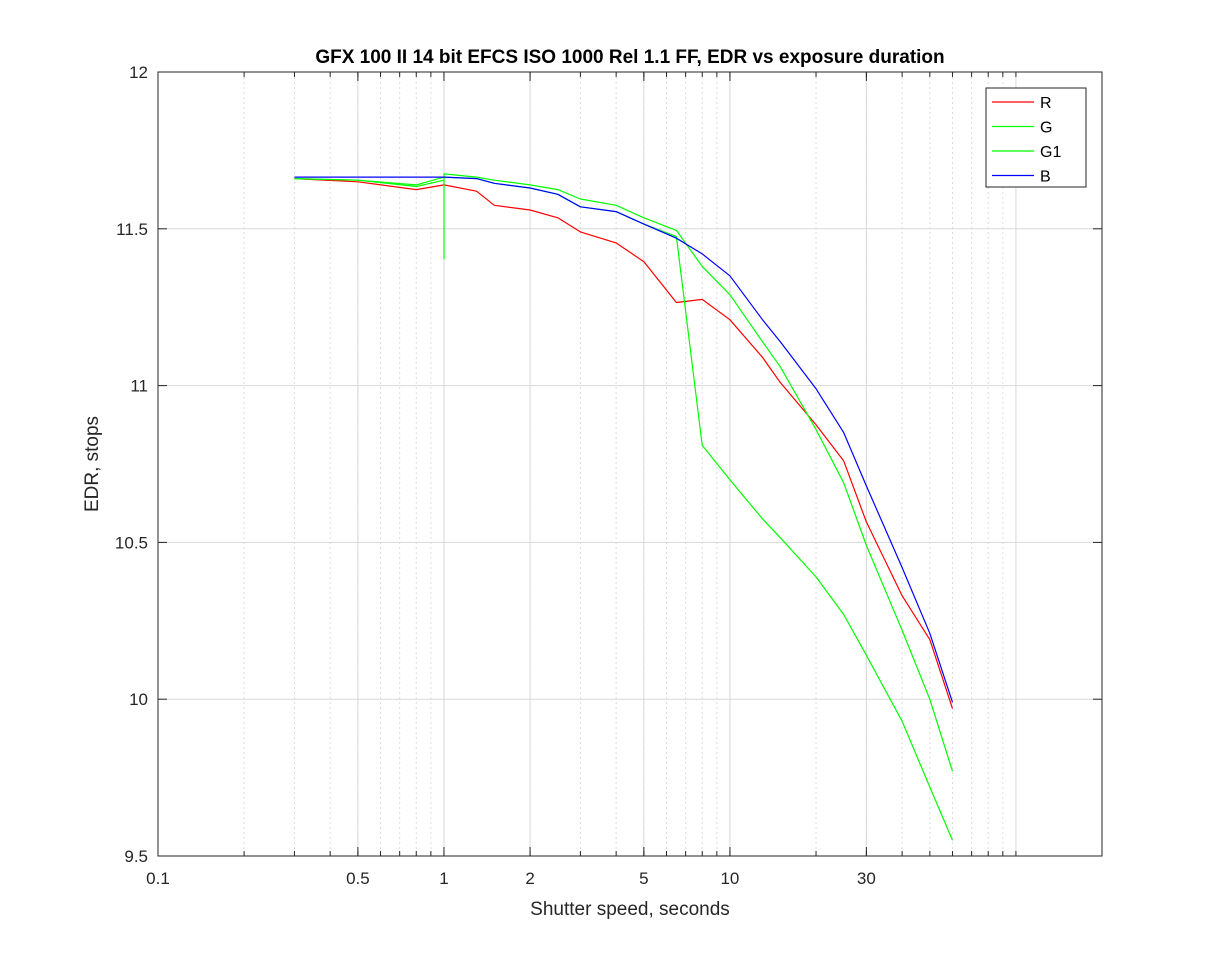 This screenshot has height=962, width=1219. What do you see at coordinates (643, 878) in the screenshot?
I see `x-tick-label: 5` at bounding box center [643, 878].